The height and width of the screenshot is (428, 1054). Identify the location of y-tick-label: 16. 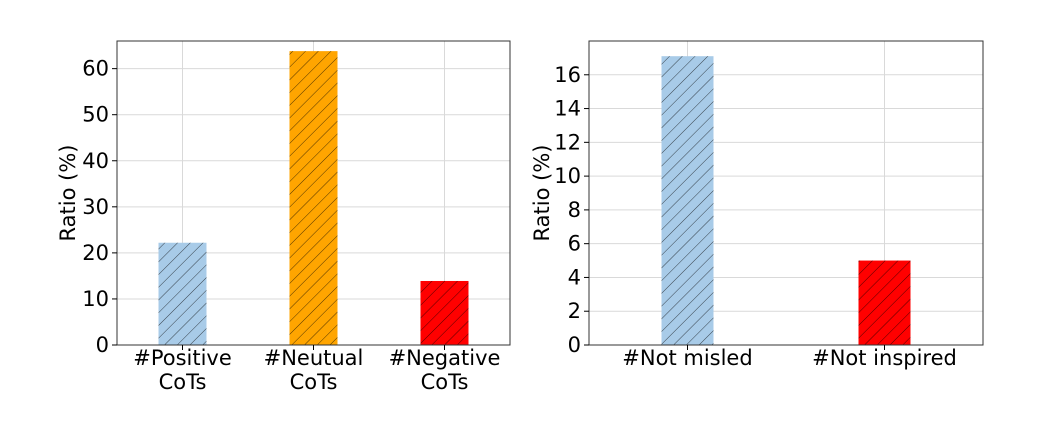
(567, 75).